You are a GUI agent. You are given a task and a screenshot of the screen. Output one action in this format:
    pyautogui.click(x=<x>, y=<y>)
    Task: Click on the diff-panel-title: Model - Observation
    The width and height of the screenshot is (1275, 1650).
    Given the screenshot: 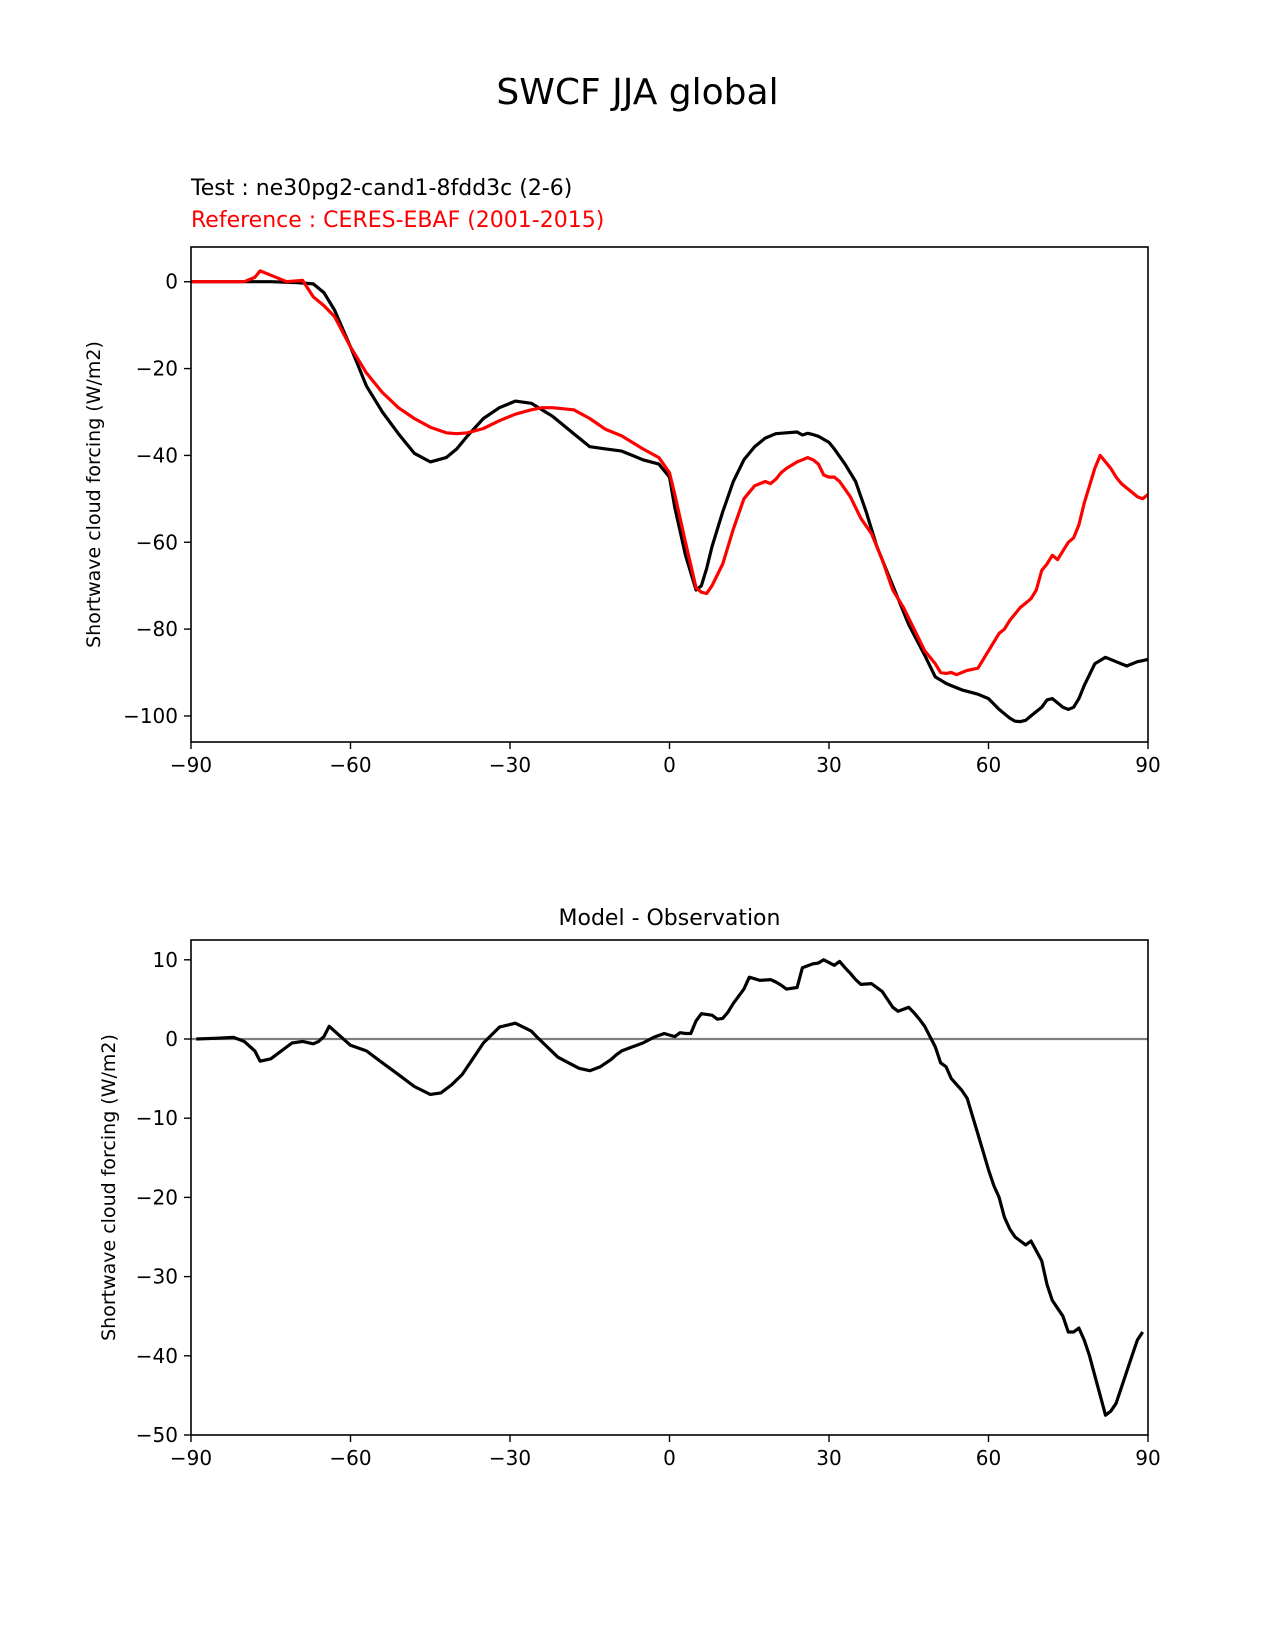 What is the action you would take?
    pyautogui.click(x=669, y=918)
    